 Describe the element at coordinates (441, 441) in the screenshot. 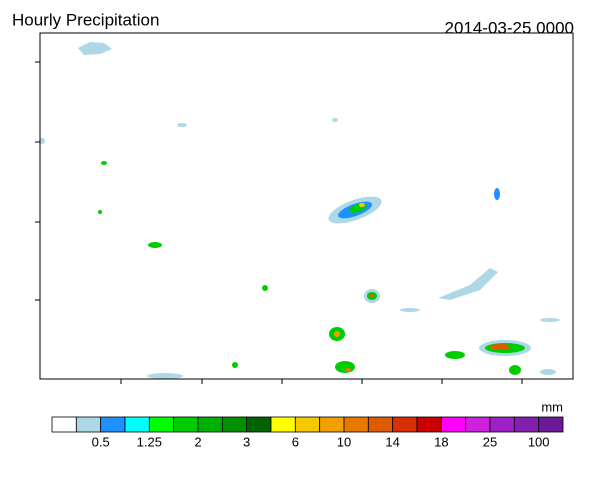

I see `colorbar-label: 18` at that location.